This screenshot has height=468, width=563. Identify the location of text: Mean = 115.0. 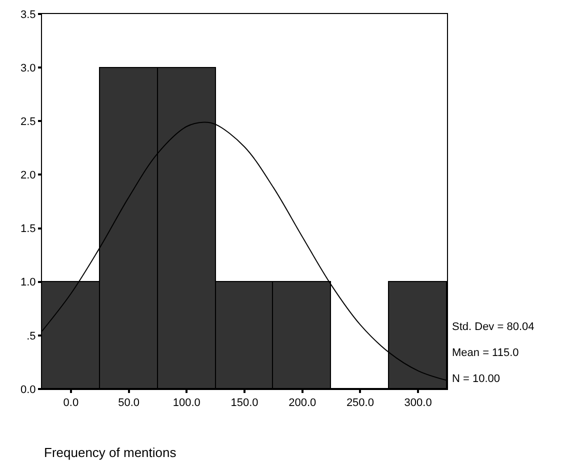
(485, 353).